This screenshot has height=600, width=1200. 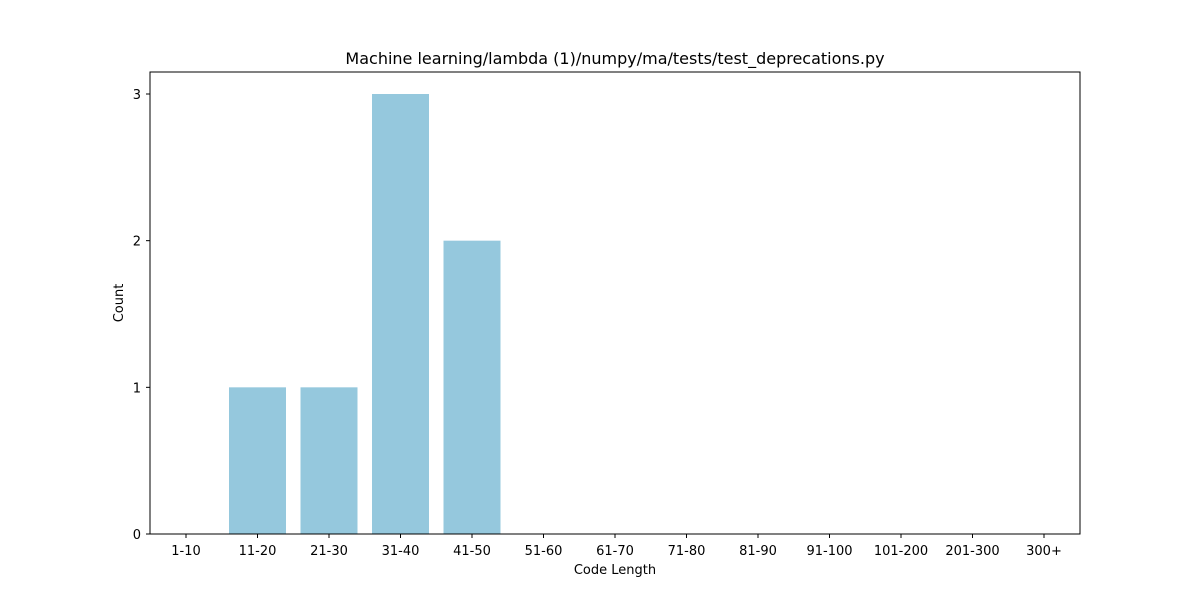 I want to click on x-tick-label: 201-300, so click(x=972, y=551).